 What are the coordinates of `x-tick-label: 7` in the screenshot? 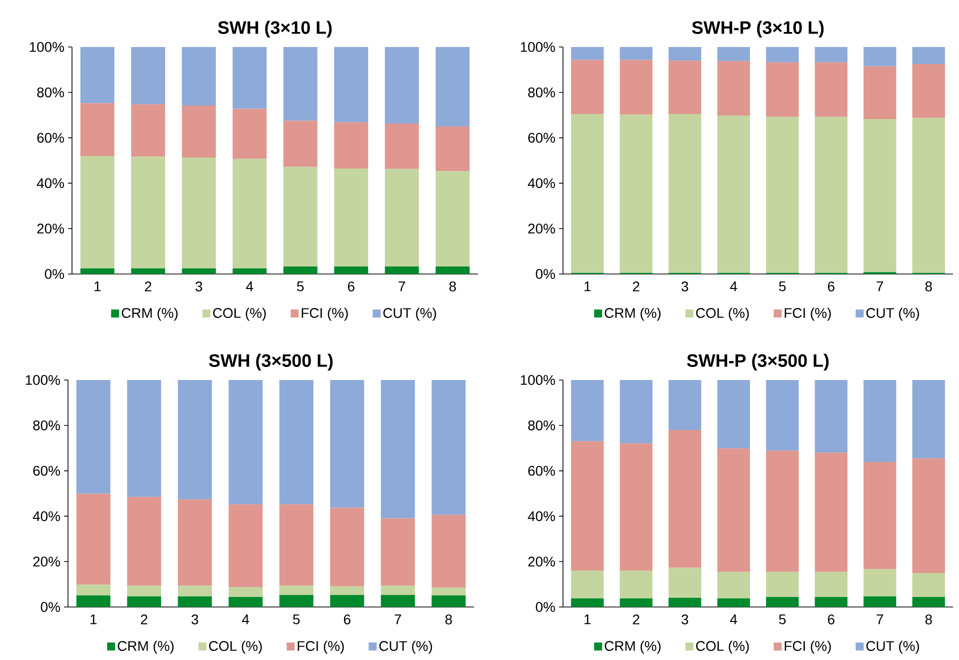 It's located at (398, 619).